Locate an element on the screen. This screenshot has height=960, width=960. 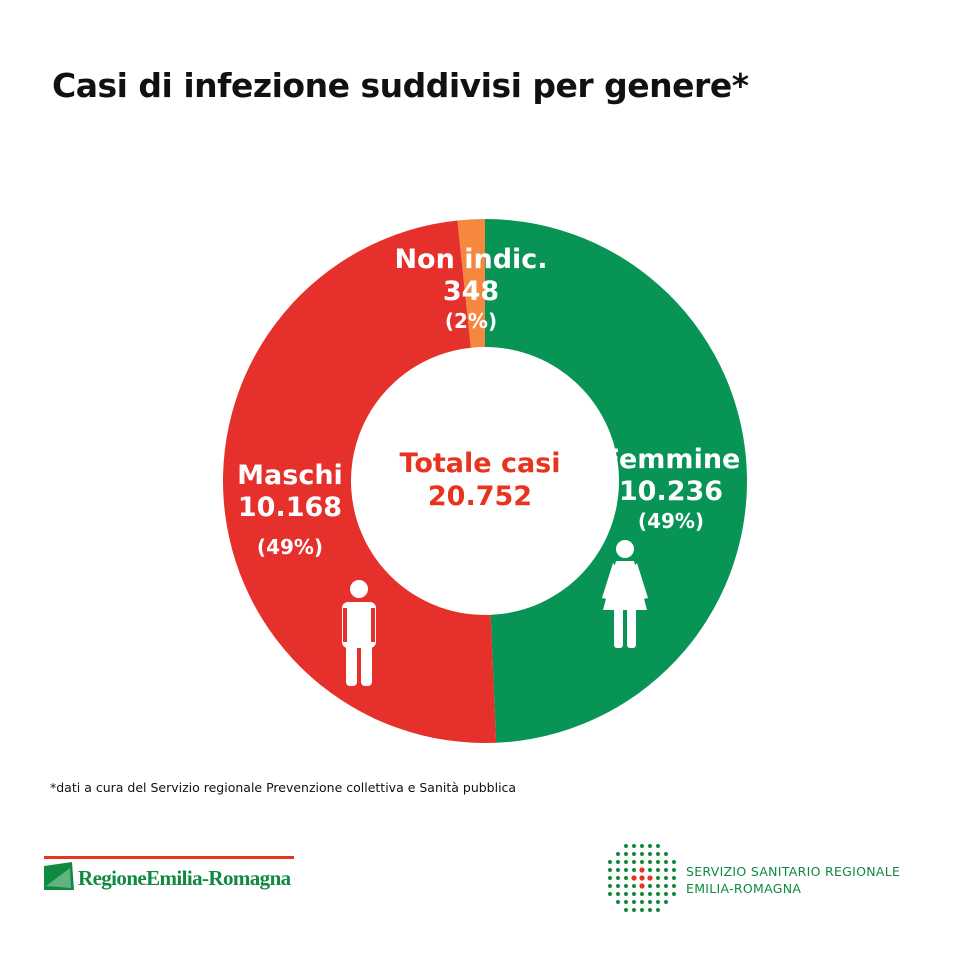
slice-label-femmine: Femmine 10.236 (49%) is located at coordinates (671, 488).